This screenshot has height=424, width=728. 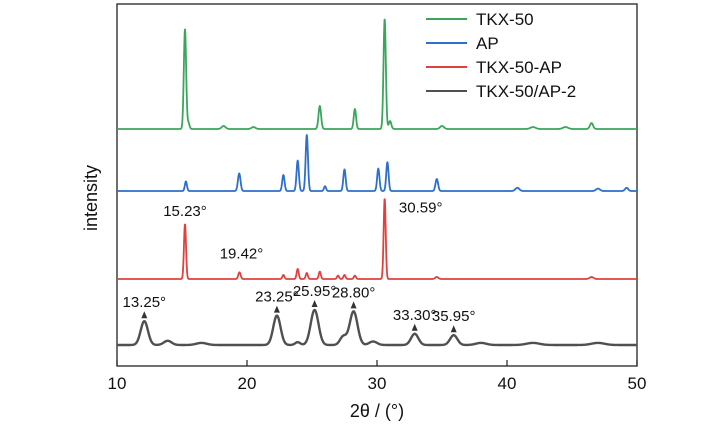 I want to click on peak-annotation: 25.95°, so click(x=315, y=291).